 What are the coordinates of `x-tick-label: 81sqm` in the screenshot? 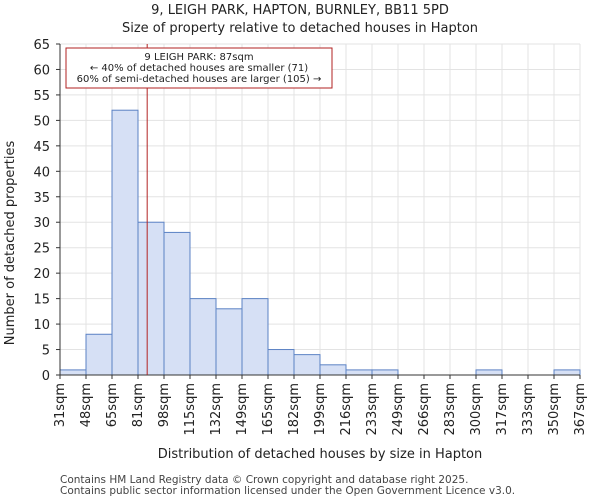 It's located at (138, 405).